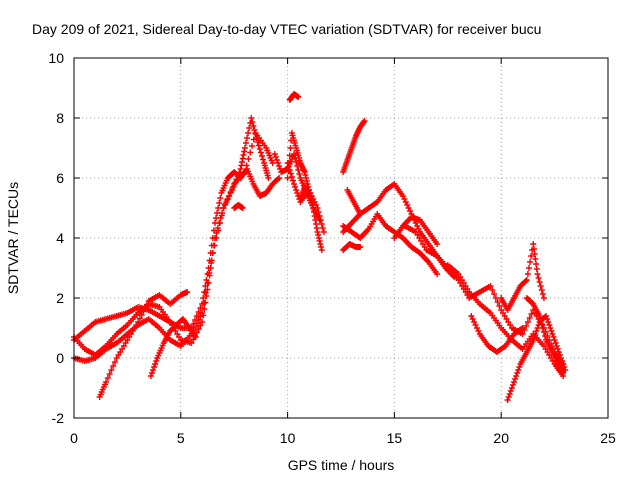  What do you see at coordinates (58, 418) in the screenshot?
I see `y-tick-label: -2` at bounding box center [58, 418].